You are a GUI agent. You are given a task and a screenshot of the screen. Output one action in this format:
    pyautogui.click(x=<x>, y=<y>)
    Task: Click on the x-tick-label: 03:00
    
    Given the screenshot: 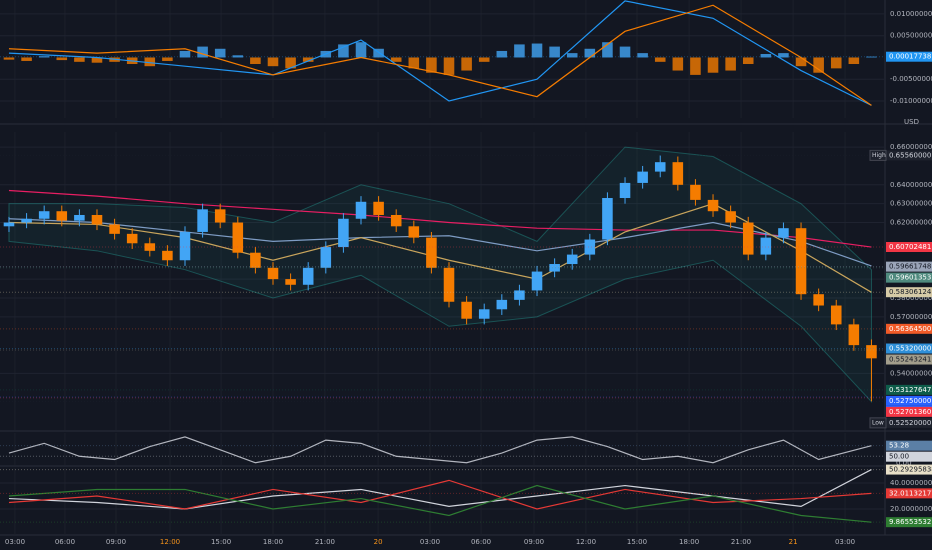 What is the action you would take?
    pyautogui.click(x=430, y=542)
    